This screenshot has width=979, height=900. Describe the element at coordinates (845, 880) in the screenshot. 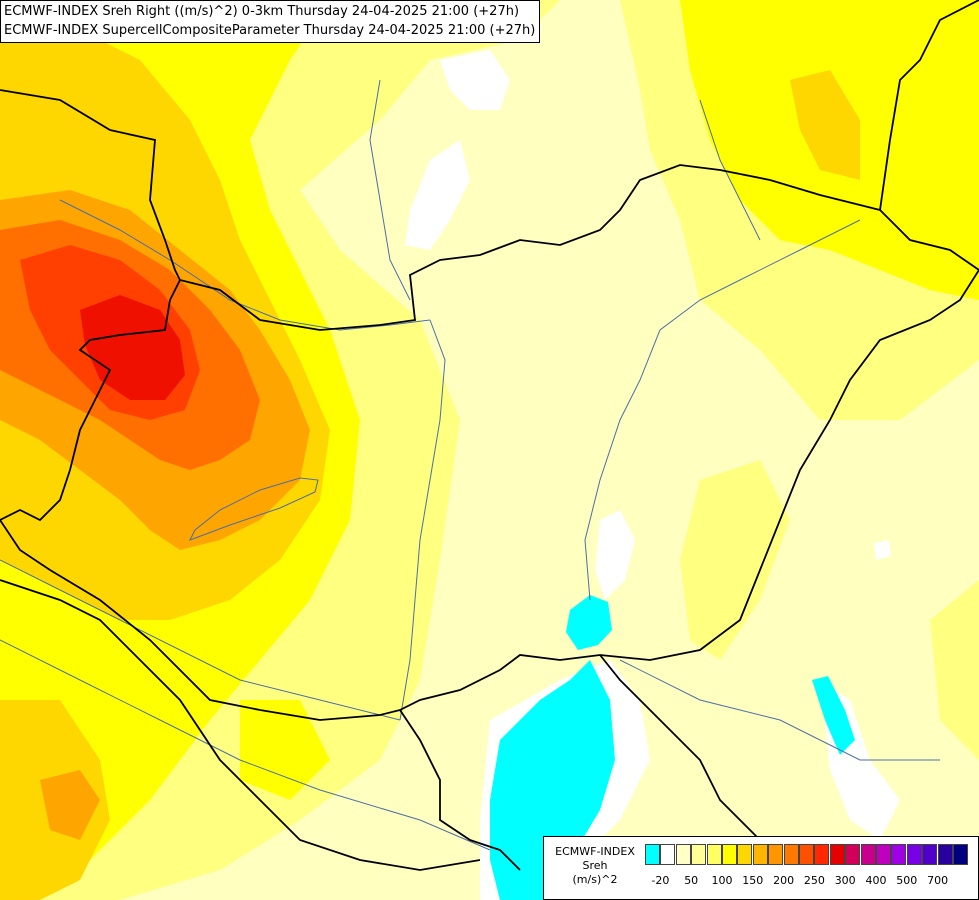

I see `legend-tick-label: 300` at that location.